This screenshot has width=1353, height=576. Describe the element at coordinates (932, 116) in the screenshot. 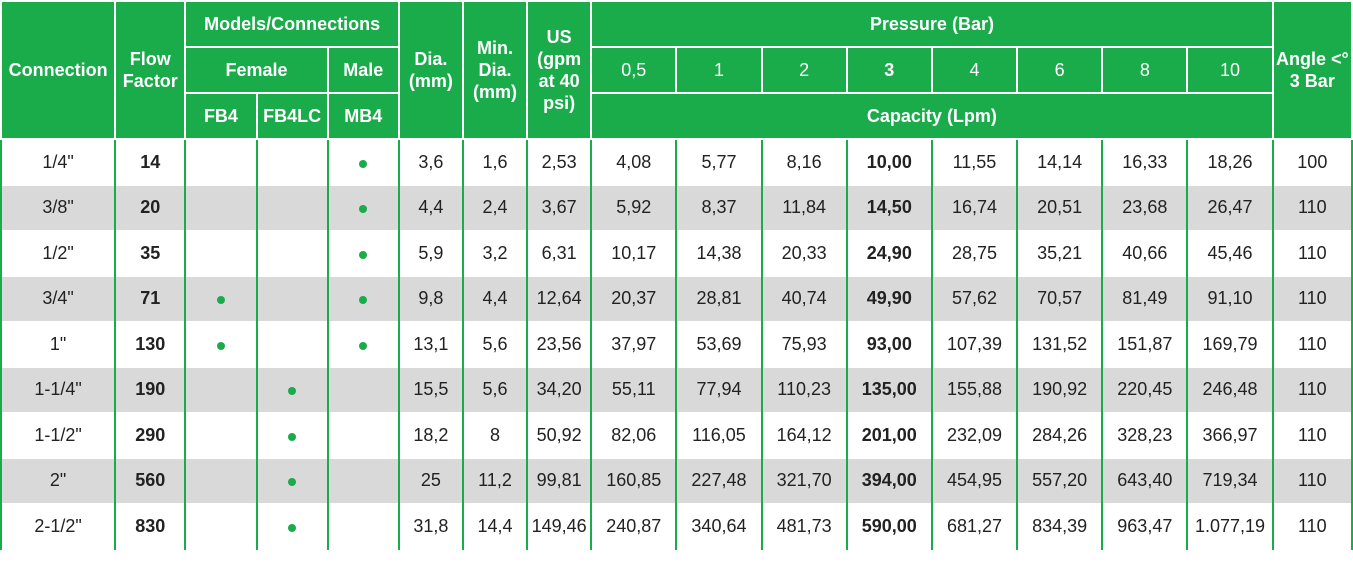

I see `header-capacity: Capacity (Lpm)` at that location.